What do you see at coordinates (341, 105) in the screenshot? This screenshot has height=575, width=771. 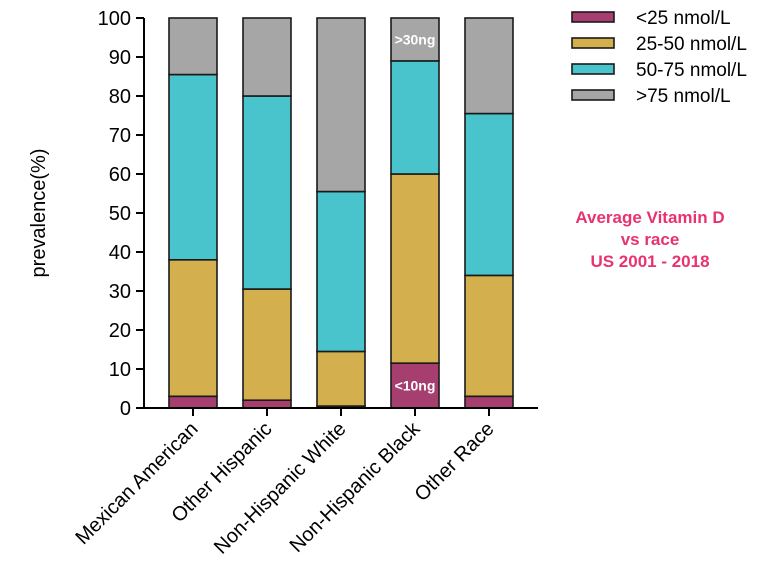 I see `bar-non-hispanic-white-75-nmol-l` at bounding box center [341, 105].